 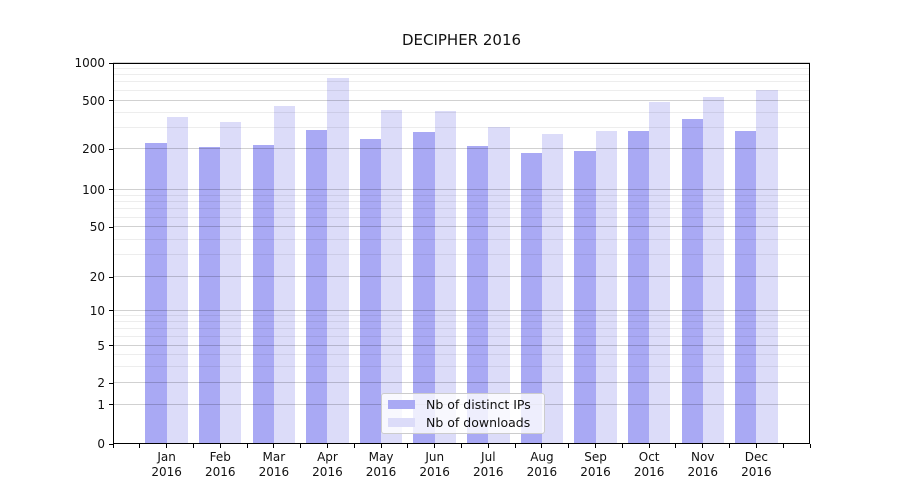 I want to click on x-tick-month: Mar, so click(x=274, y=457).